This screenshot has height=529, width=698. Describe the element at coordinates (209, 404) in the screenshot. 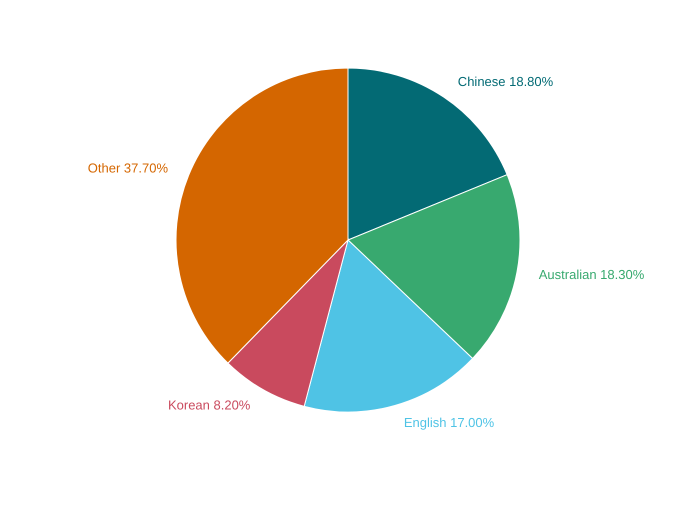

I see `slice-label: Korean 8.20%` at that location.